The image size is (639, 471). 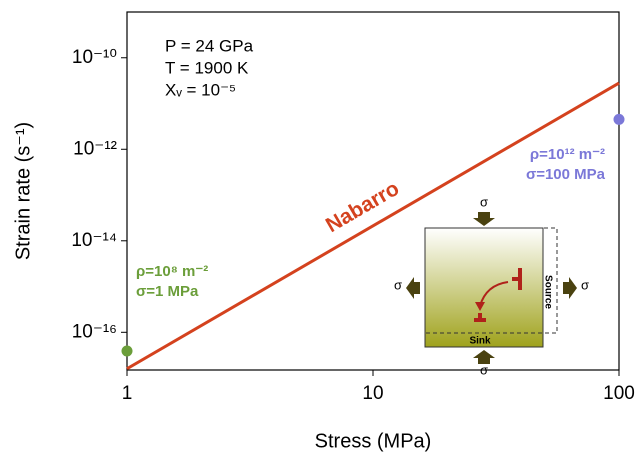 I want to click on y-tick-label: 10⁻¹⁴, so click(x=94, y=240).